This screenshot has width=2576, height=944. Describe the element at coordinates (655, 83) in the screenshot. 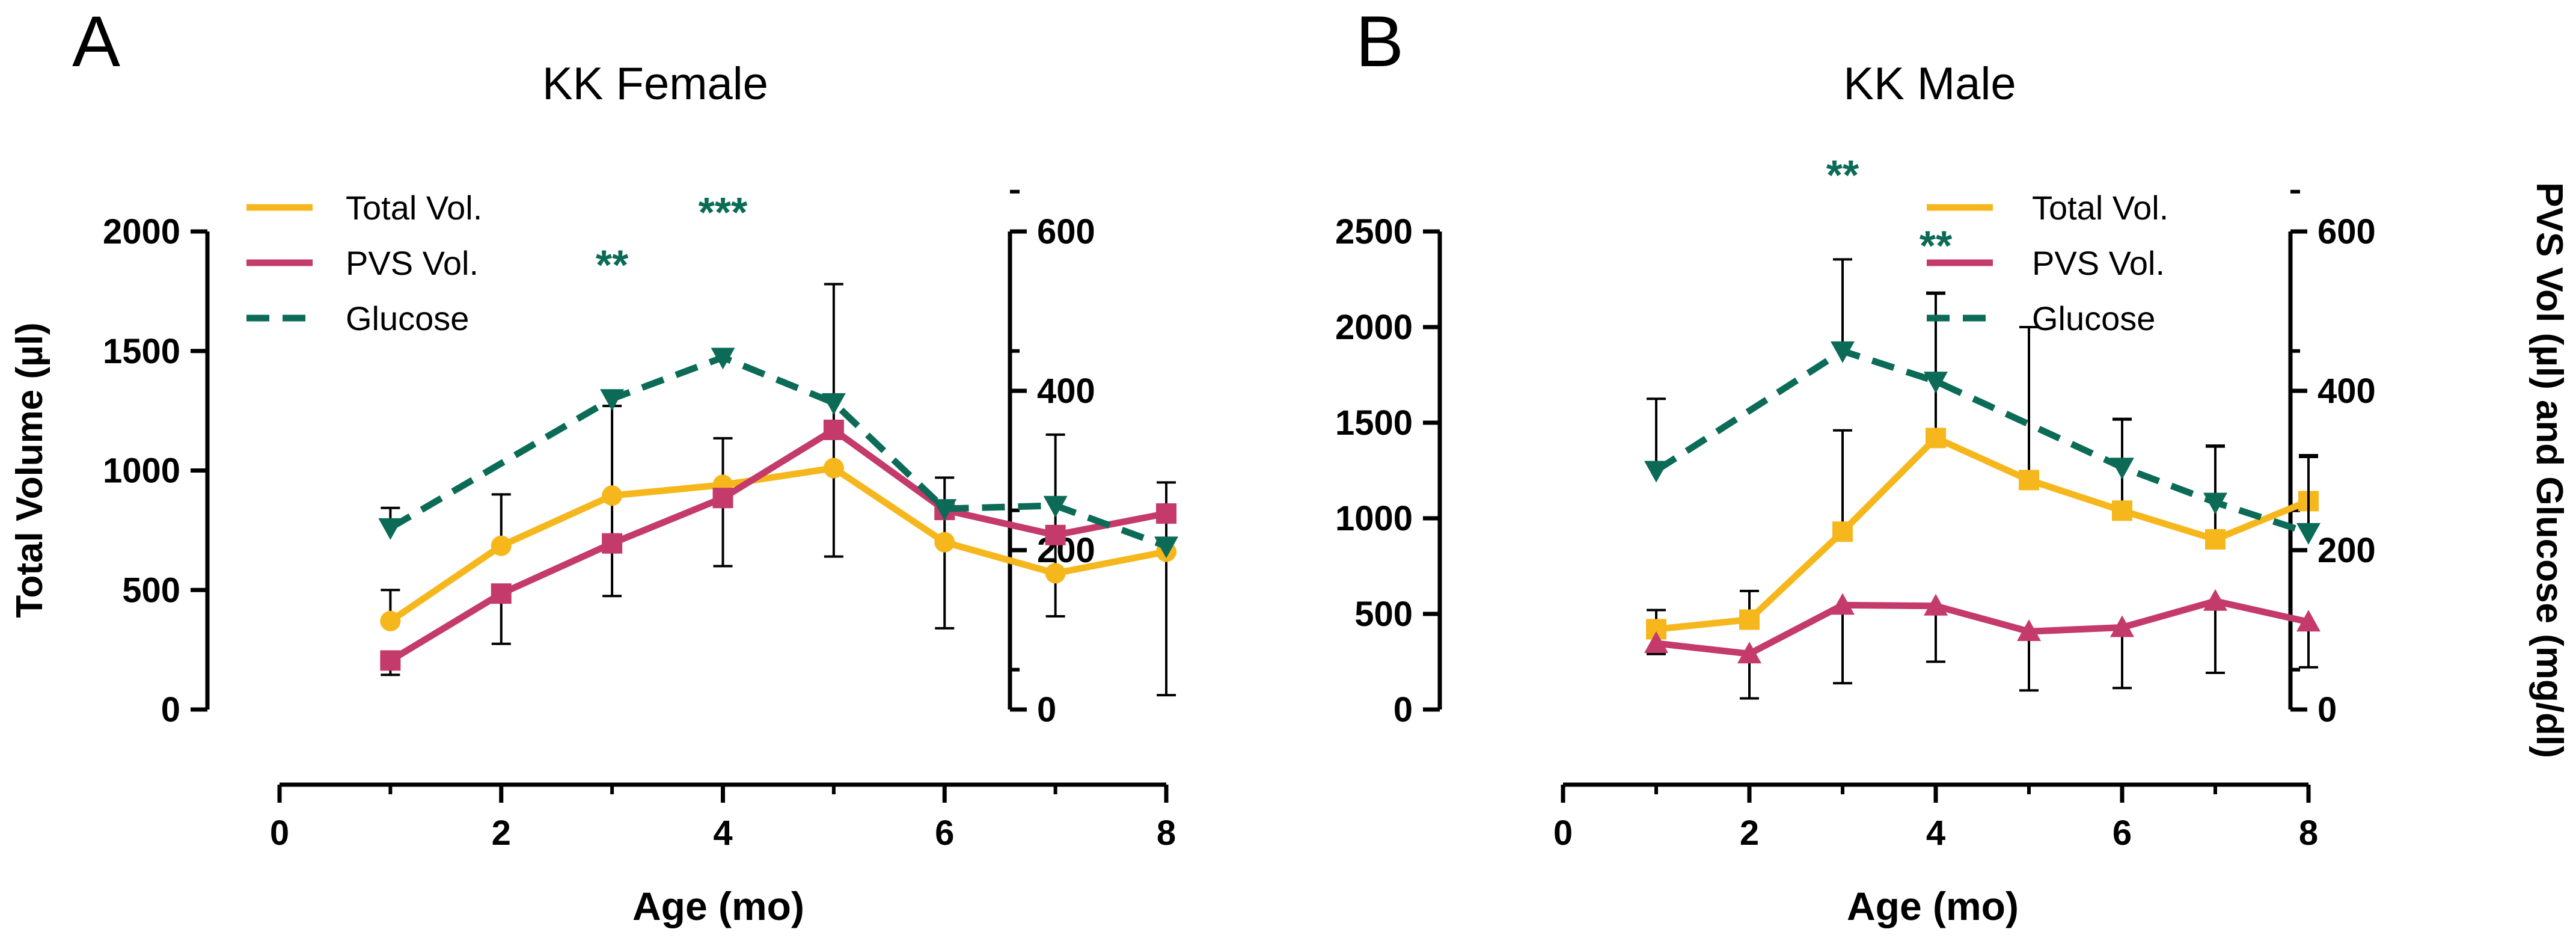

I see `chart-title: KK Female` at that location.